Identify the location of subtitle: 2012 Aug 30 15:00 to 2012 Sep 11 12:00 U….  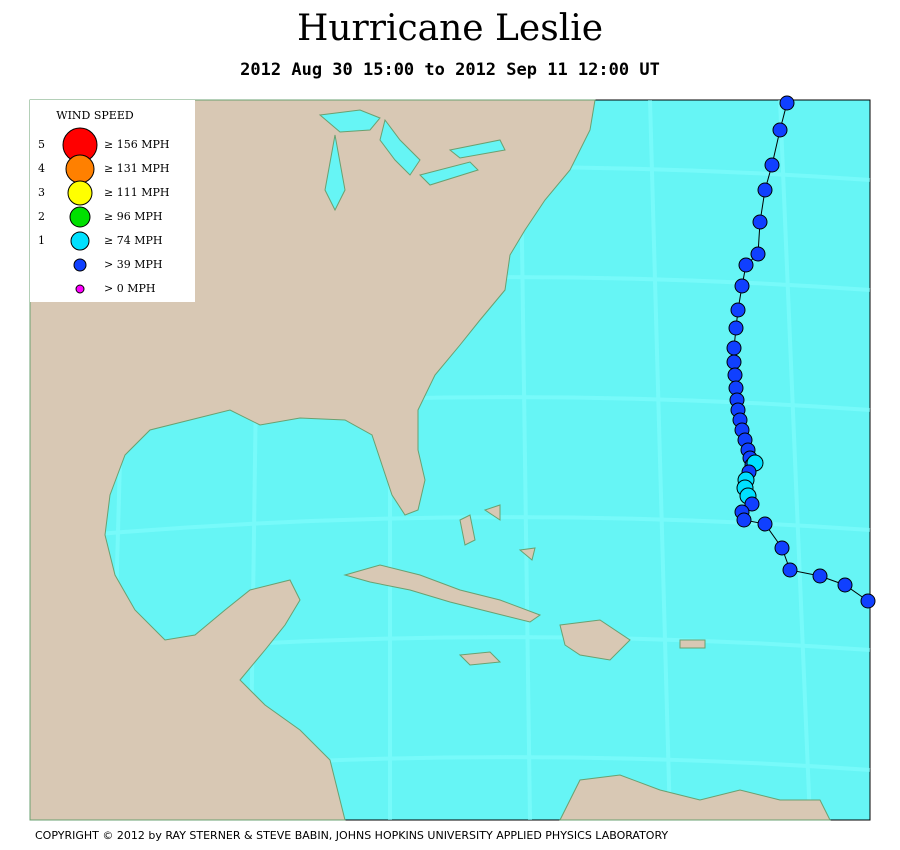
(450, 70).